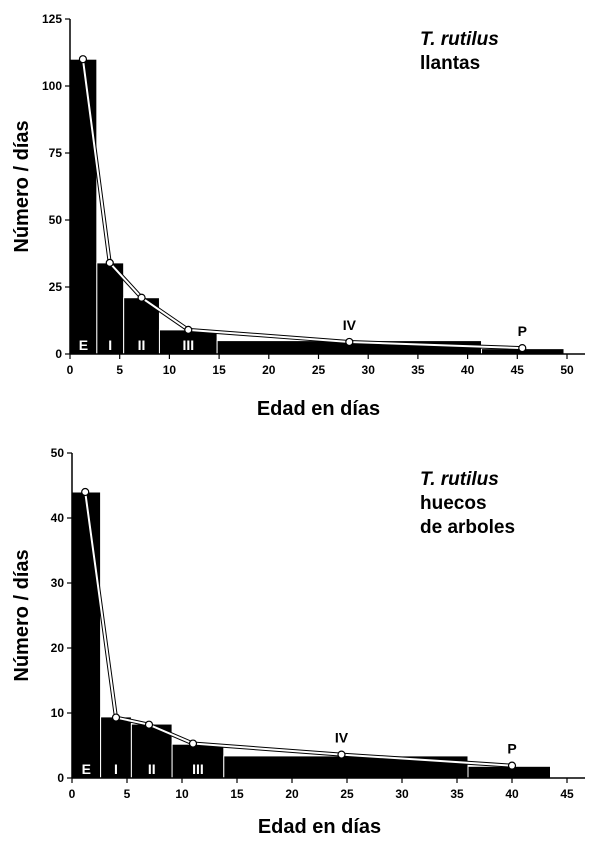 This screenshot has height=846, width=596. Describe the element at coordinates (52, 19) in the screenshot. I see `y-tick-label: 125` at that location.